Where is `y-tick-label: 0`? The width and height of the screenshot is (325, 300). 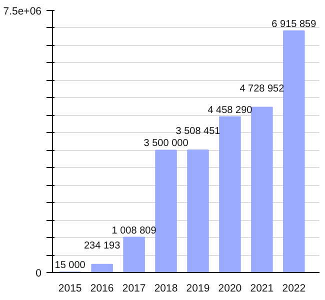
y-tick-label: 0 is located at coordinates (39, 274).